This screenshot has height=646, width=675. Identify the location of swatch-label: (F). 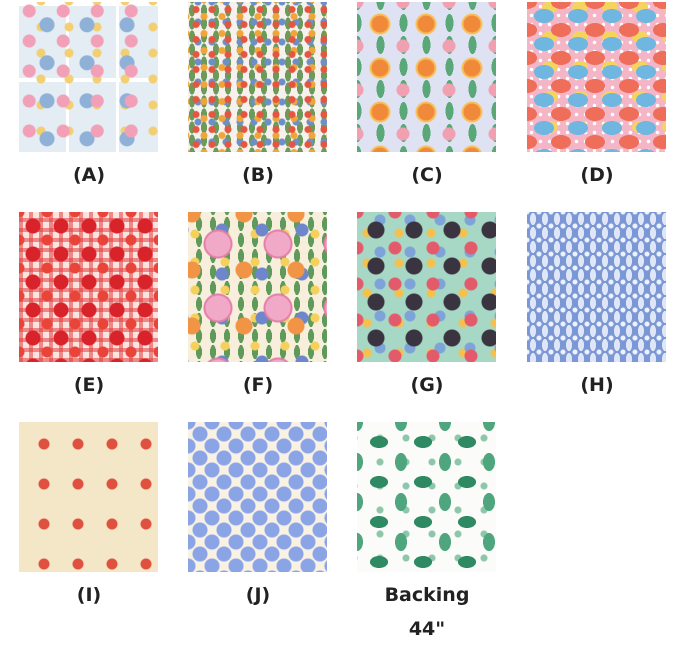
(258, 385).